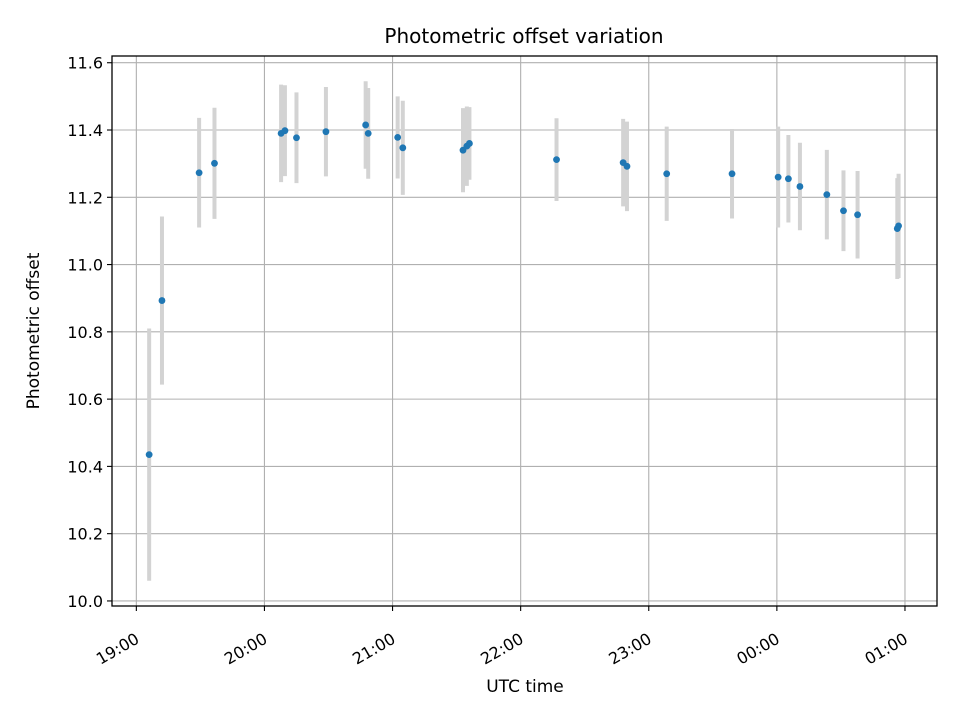  I want to click on y-tick-label: 10.6, so click(85, 399).